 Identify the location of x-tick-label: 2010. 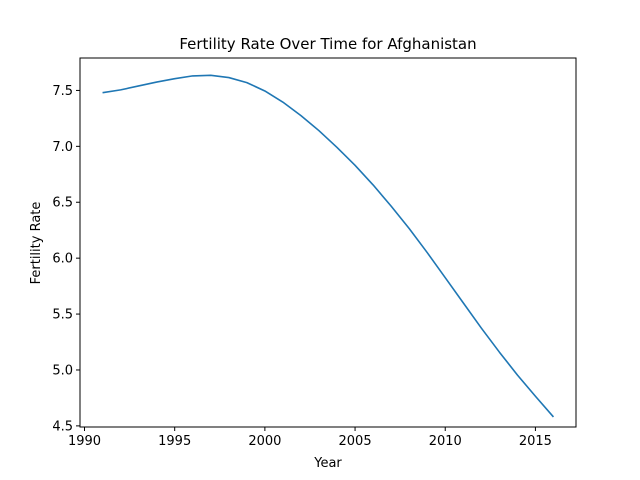
(445, 441).